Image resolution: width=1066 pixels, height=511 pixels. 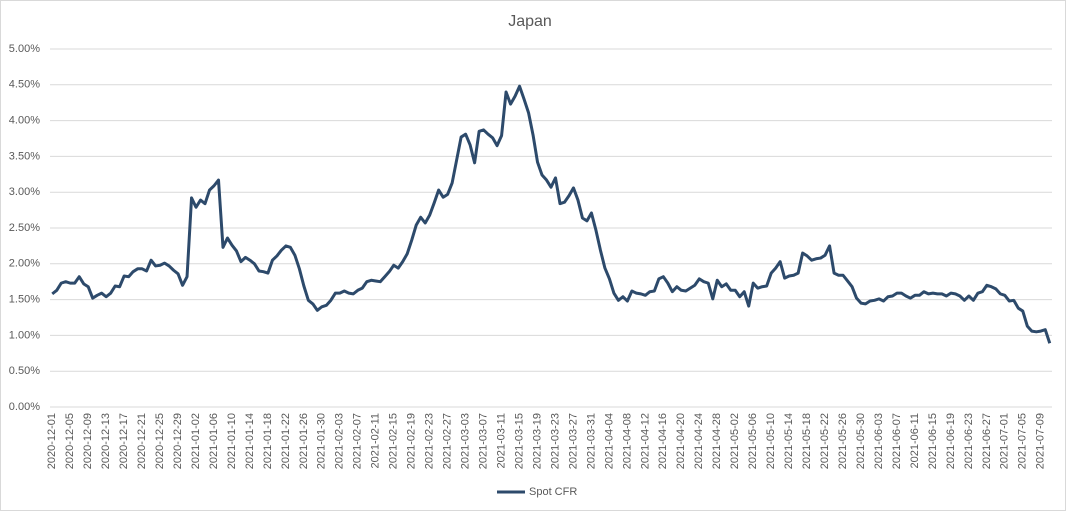 I want to click on x-tick-label: 2021-03-07, so click(x=484, y=441).